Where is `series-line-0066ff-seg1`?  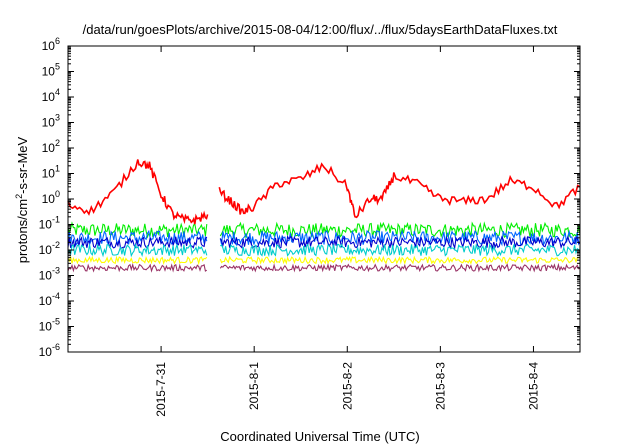 series-line-0066ff-seg1 is located at coordinates (400, 238).